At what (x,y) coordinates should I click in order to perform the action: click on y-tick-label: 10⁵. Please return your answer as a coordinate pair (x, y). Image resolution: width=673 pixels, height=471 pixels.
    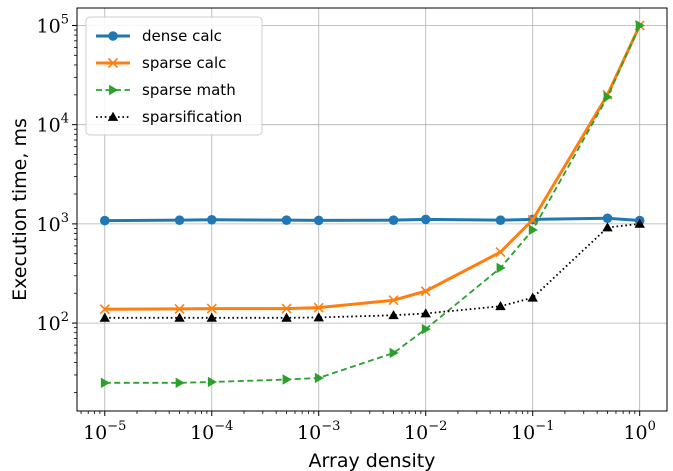
    Looking at the image, I should click on (53, 24).